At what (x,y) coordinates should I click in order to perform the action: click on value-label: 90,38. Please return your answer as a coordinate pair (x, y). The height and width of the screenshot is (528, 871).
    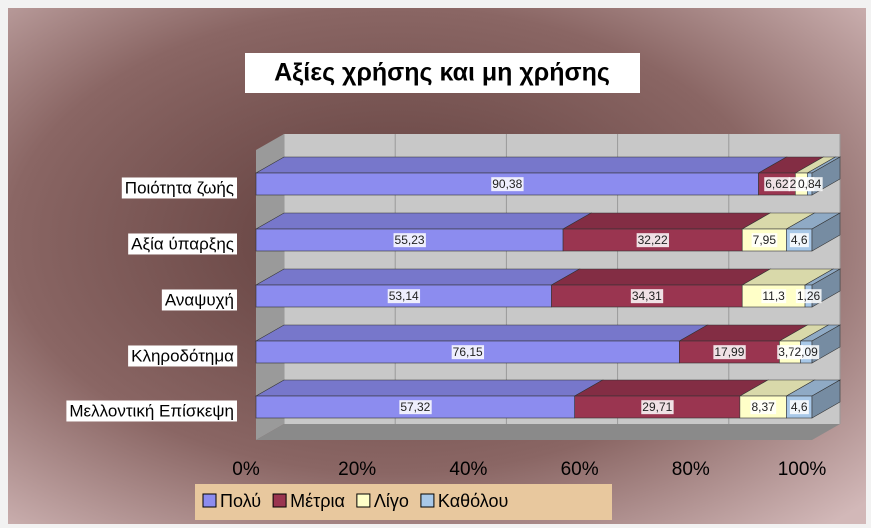
    Looking at the image, I should click on (507, 184).